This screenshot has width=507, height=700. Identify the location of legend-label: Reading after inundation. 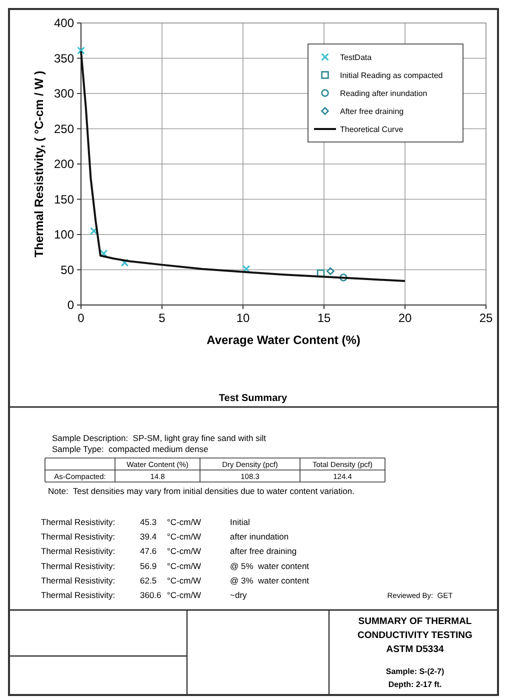
(384, 93).